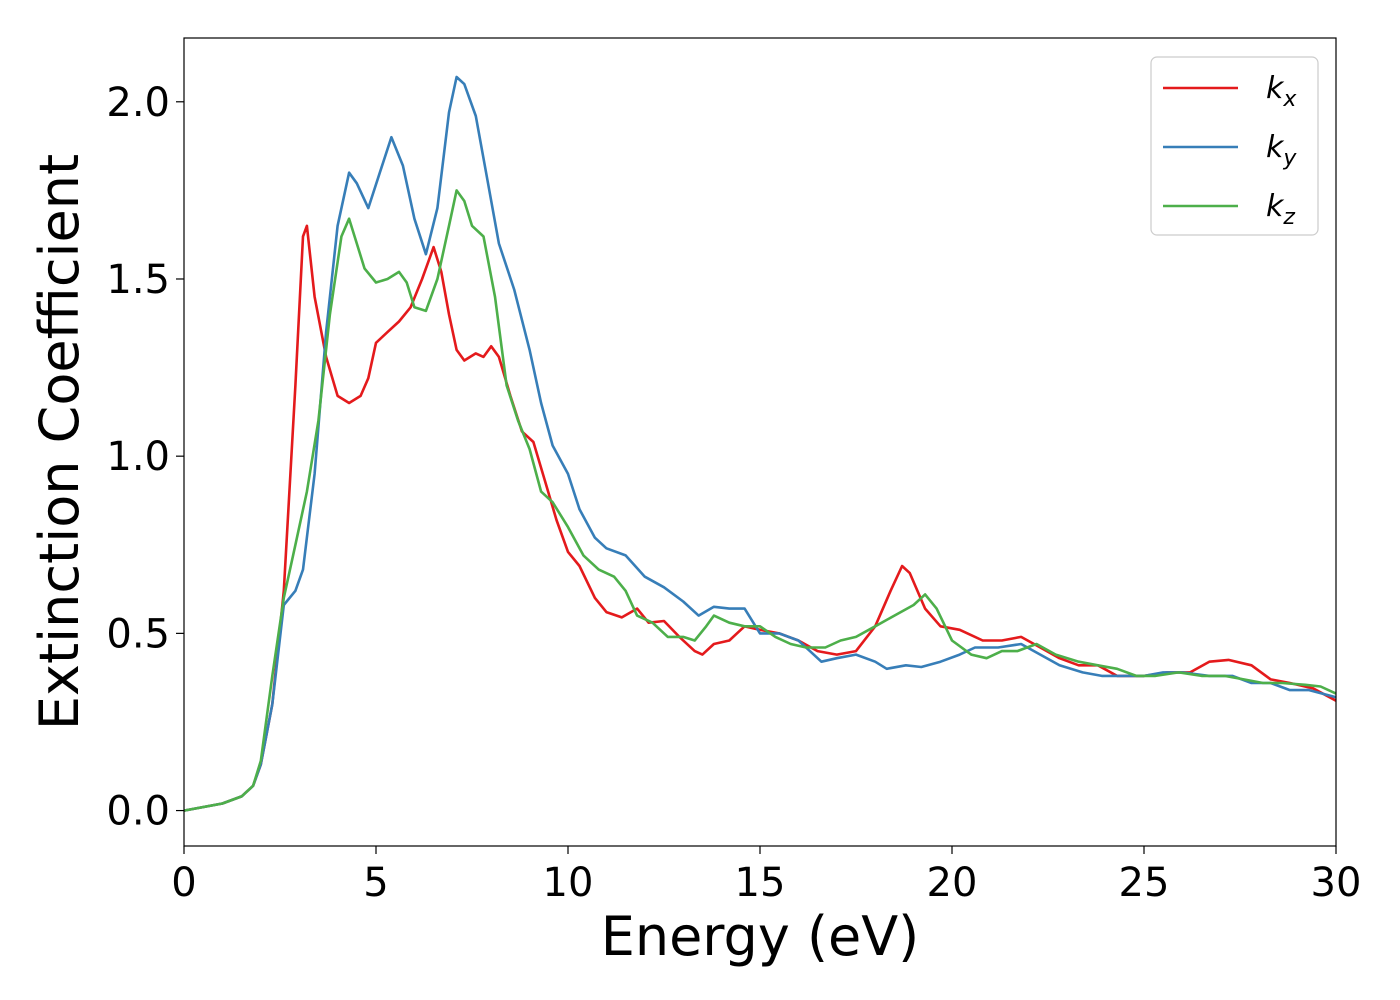 Image resolution: width=1400 pixels, height=1000 pixels. Describe the element at coordinates (375, 883) in the screenshot. I see `x-tick-label: 5` at that location.